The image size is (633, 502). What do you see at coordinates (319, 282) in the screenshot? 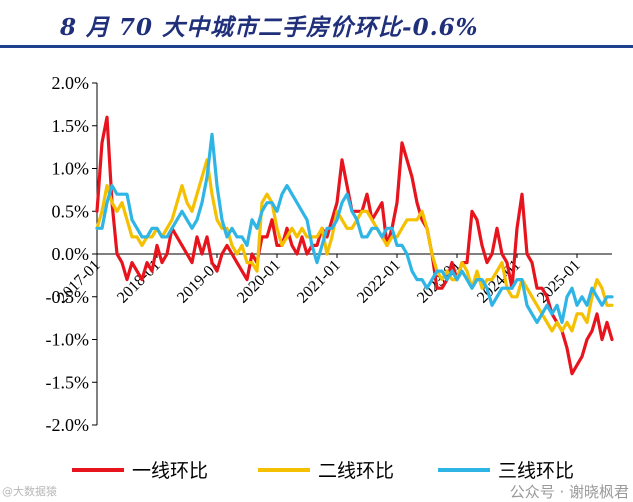
I see `x-tick-label: 2021-01` at bounding box center [319, 282].